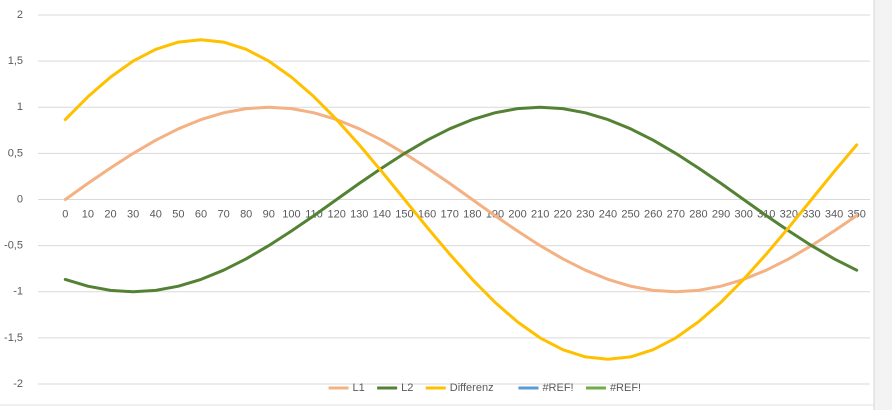  What do you see at coordinates (359, 214) in the screenshot?
I see `x-tick-label: 130` at bounding box center [359, 214].